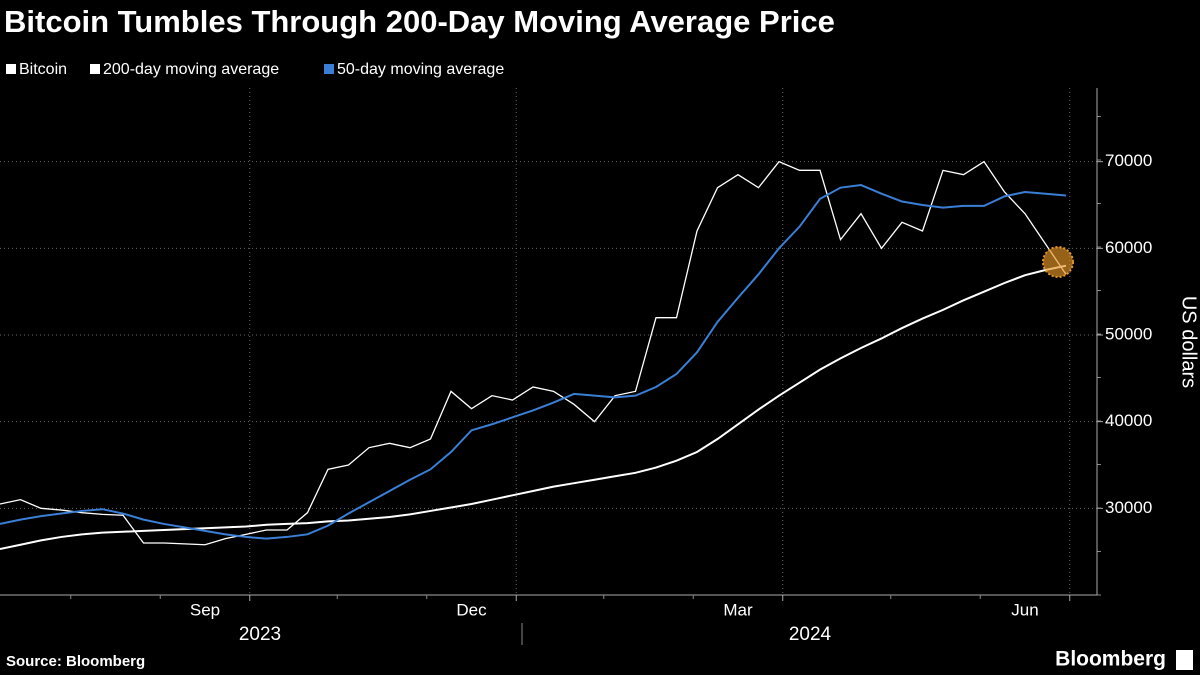 This screenshot has width=1200, height=675. Describe the element at coordinates (1058, 262) in the screenshot. I see `highlight` at that location.